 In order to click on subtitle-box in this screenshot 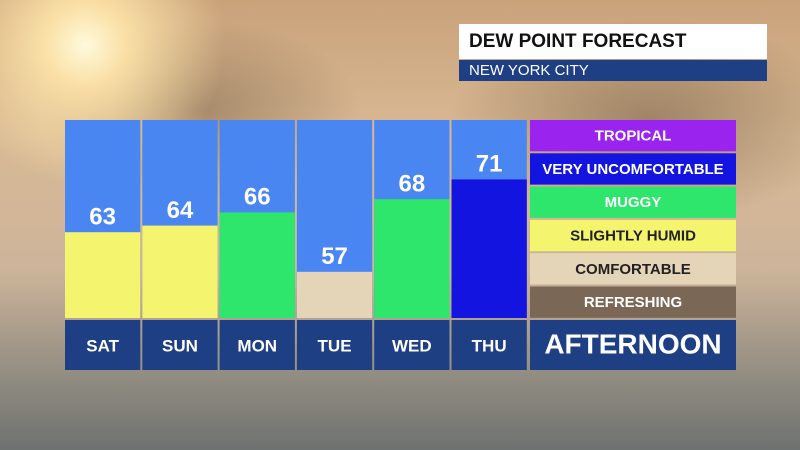, I will do `click(613, 70)`.